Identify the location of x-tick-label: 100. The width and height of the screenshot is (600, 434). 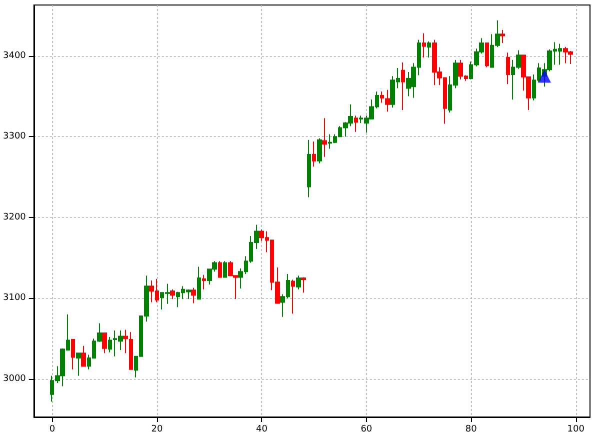
(576, 429).